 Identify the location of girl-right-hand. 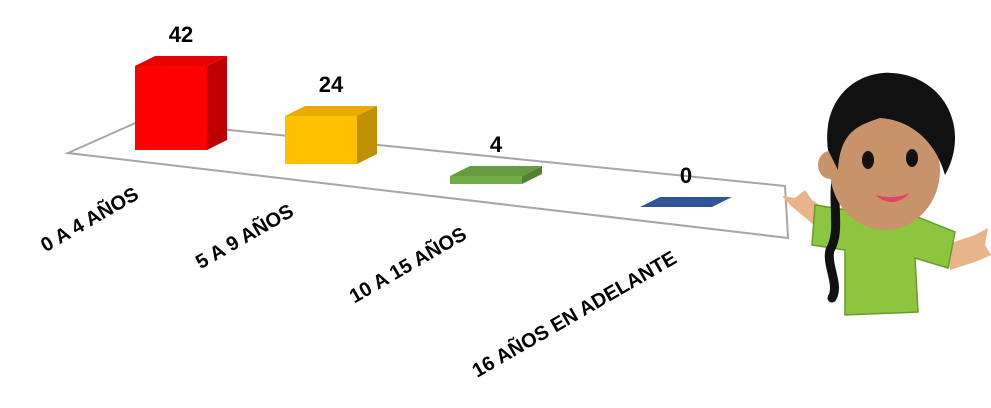
(968, 249).